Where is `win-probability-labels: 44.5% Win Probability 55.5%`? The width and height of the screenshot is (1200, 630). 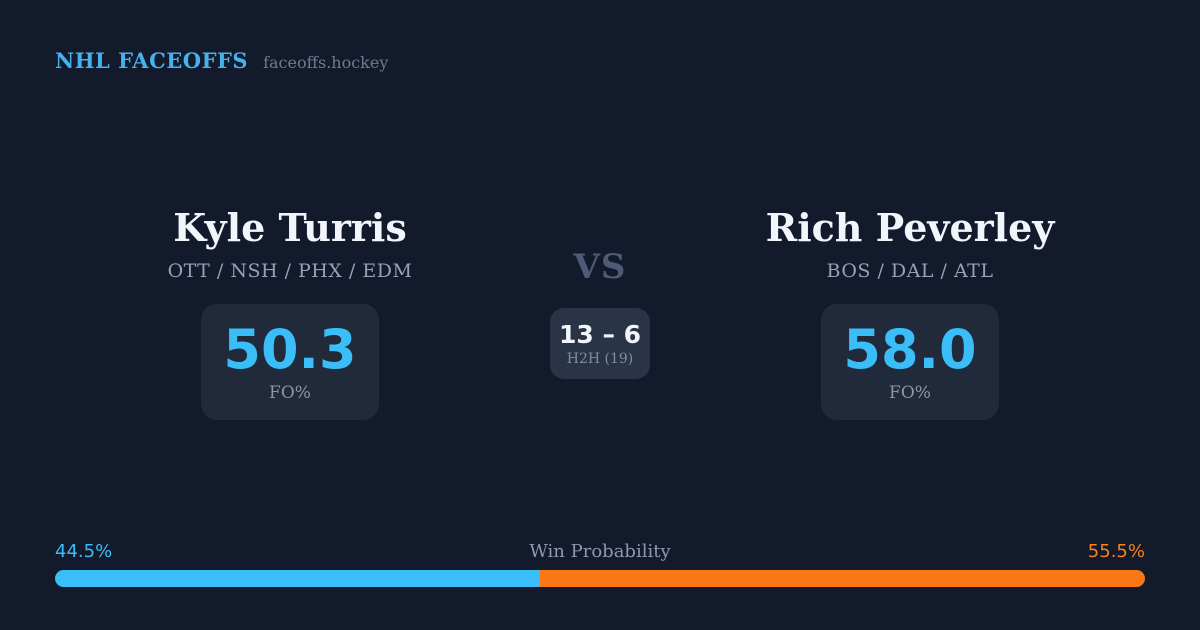
win-probability-labels: 44.5% Win Probability 55.5% is located at coordinates (600, 552).